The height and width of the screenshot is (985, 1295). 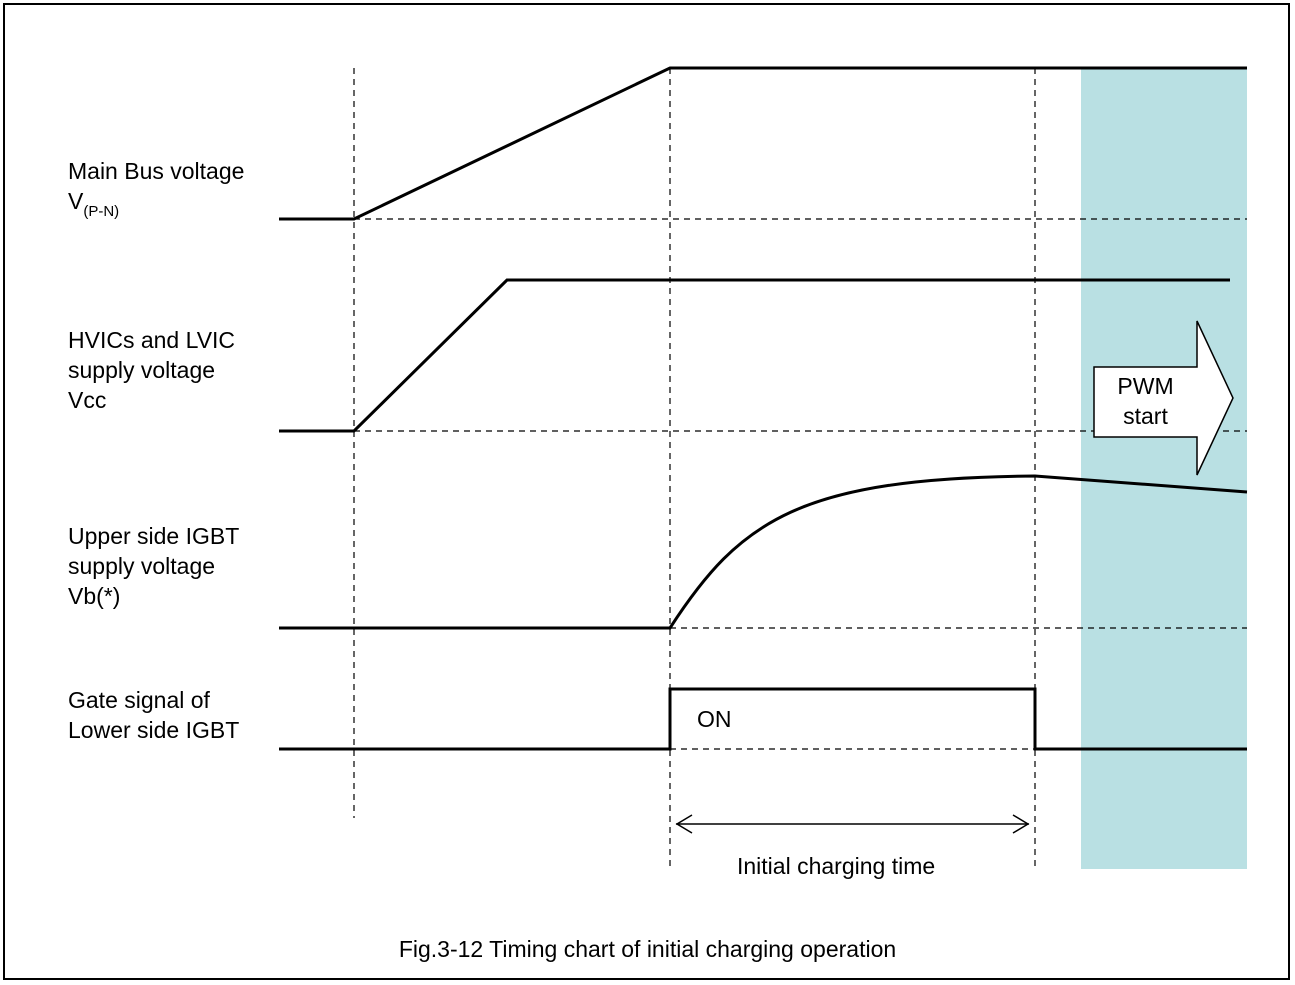 What do you see at coordinates (154, 715) in the screenshot?
I see `label-gate-signal: Gate signal of Lower side IGBT` at bounding box center [154, 715].